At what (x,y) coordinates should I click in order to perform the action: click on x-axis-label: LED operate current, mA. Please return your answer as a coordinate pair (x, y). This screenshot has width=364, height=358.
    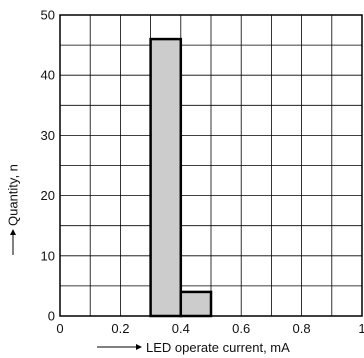
    Looking at the image, I should click on (218, 347).